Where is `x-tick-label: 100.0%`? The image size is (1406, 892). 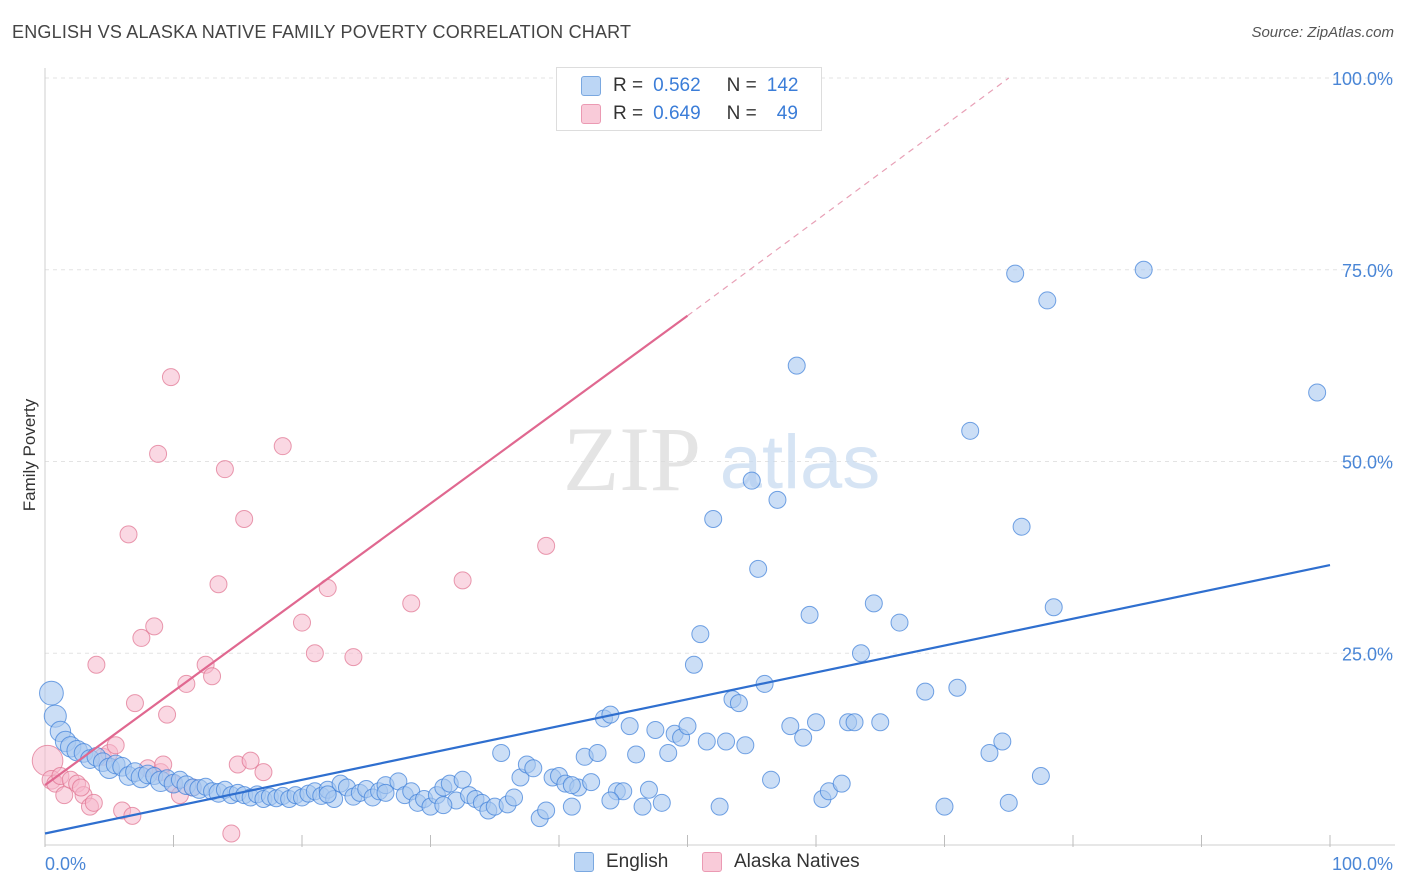
x-tick-label: 100.0% is located at coordinates (1362, 864).